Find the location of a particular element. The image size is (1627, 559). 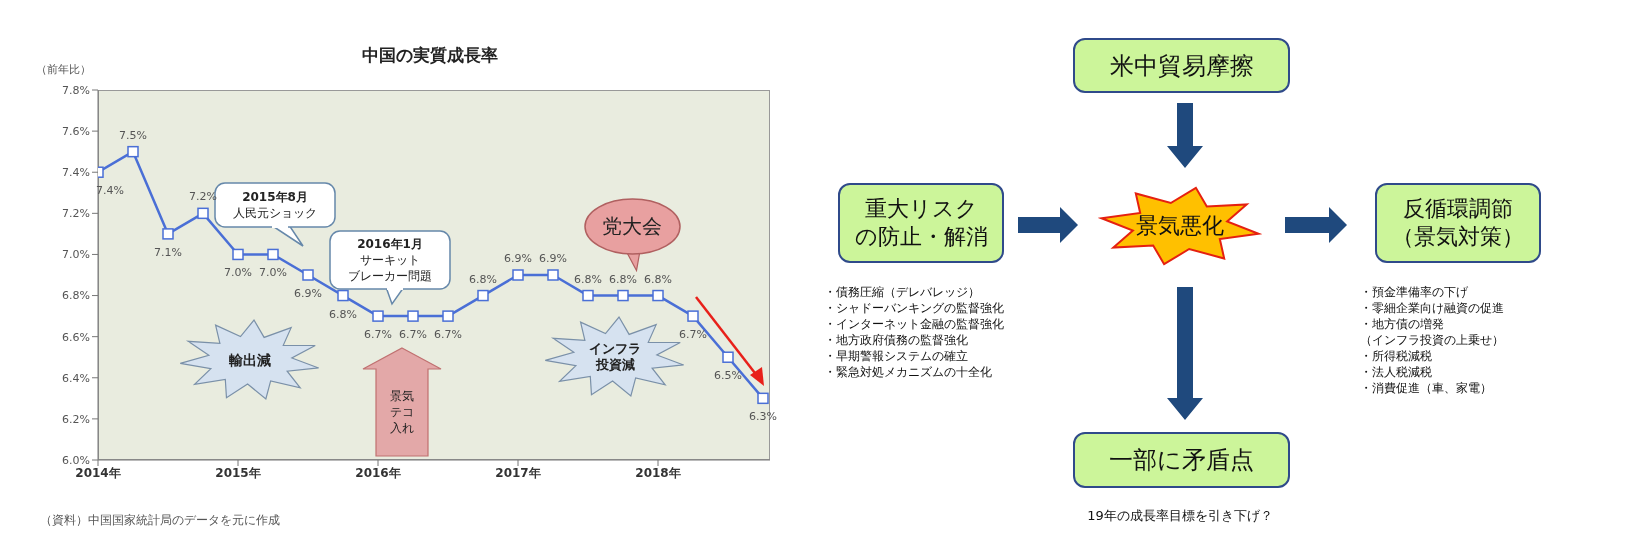

y-tick-label: 7.8% is located at coordinates (76, 90).